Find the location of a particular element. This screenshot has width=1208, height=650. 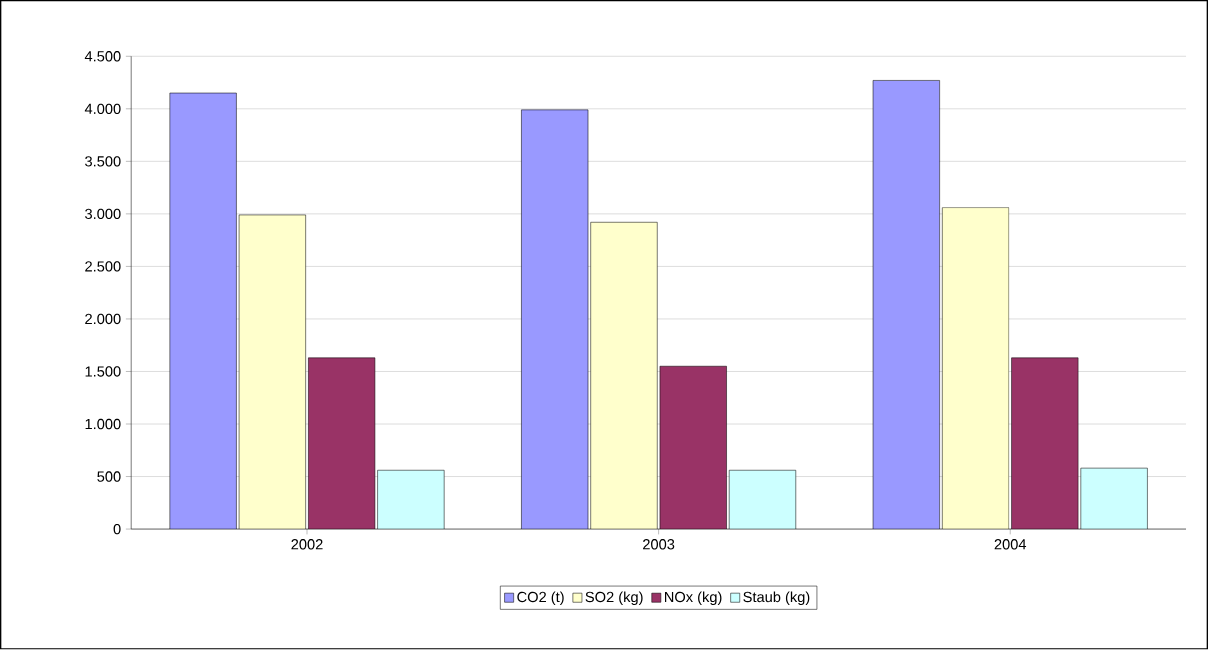

y-tick-label: 0 is located at coordinates (117, 529).